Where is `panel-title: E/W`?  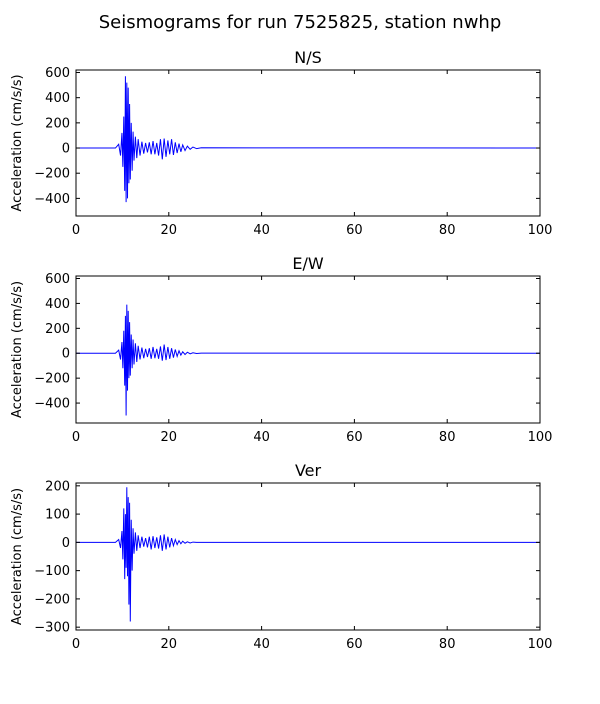
panel-title: E/W is located at coordinates (308, 263).